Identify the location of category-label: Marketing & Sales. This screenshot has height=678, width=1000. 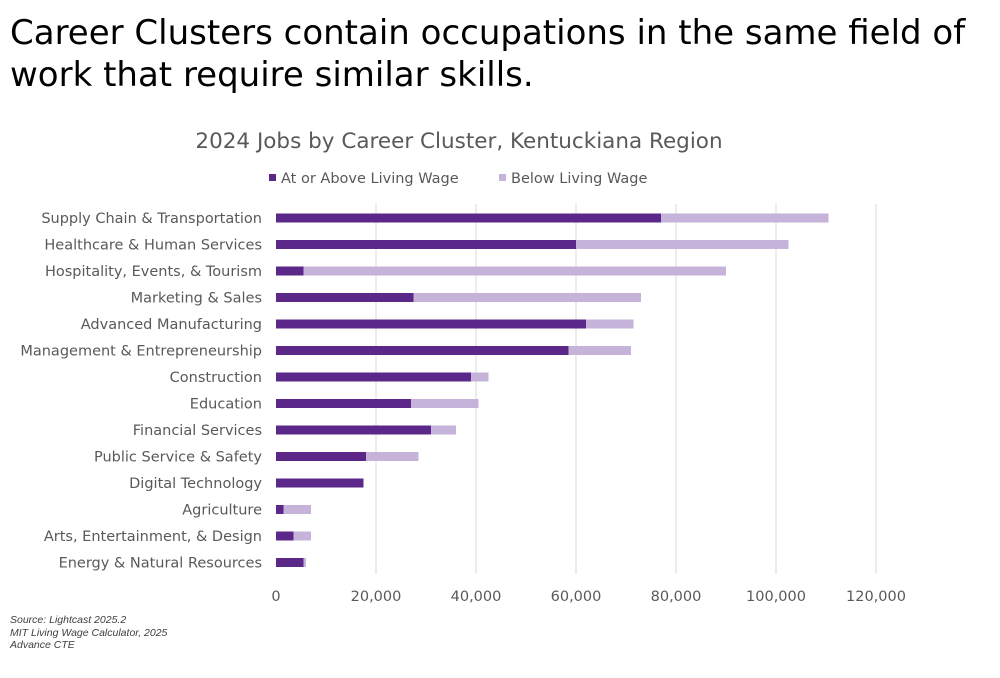
(196, 299).